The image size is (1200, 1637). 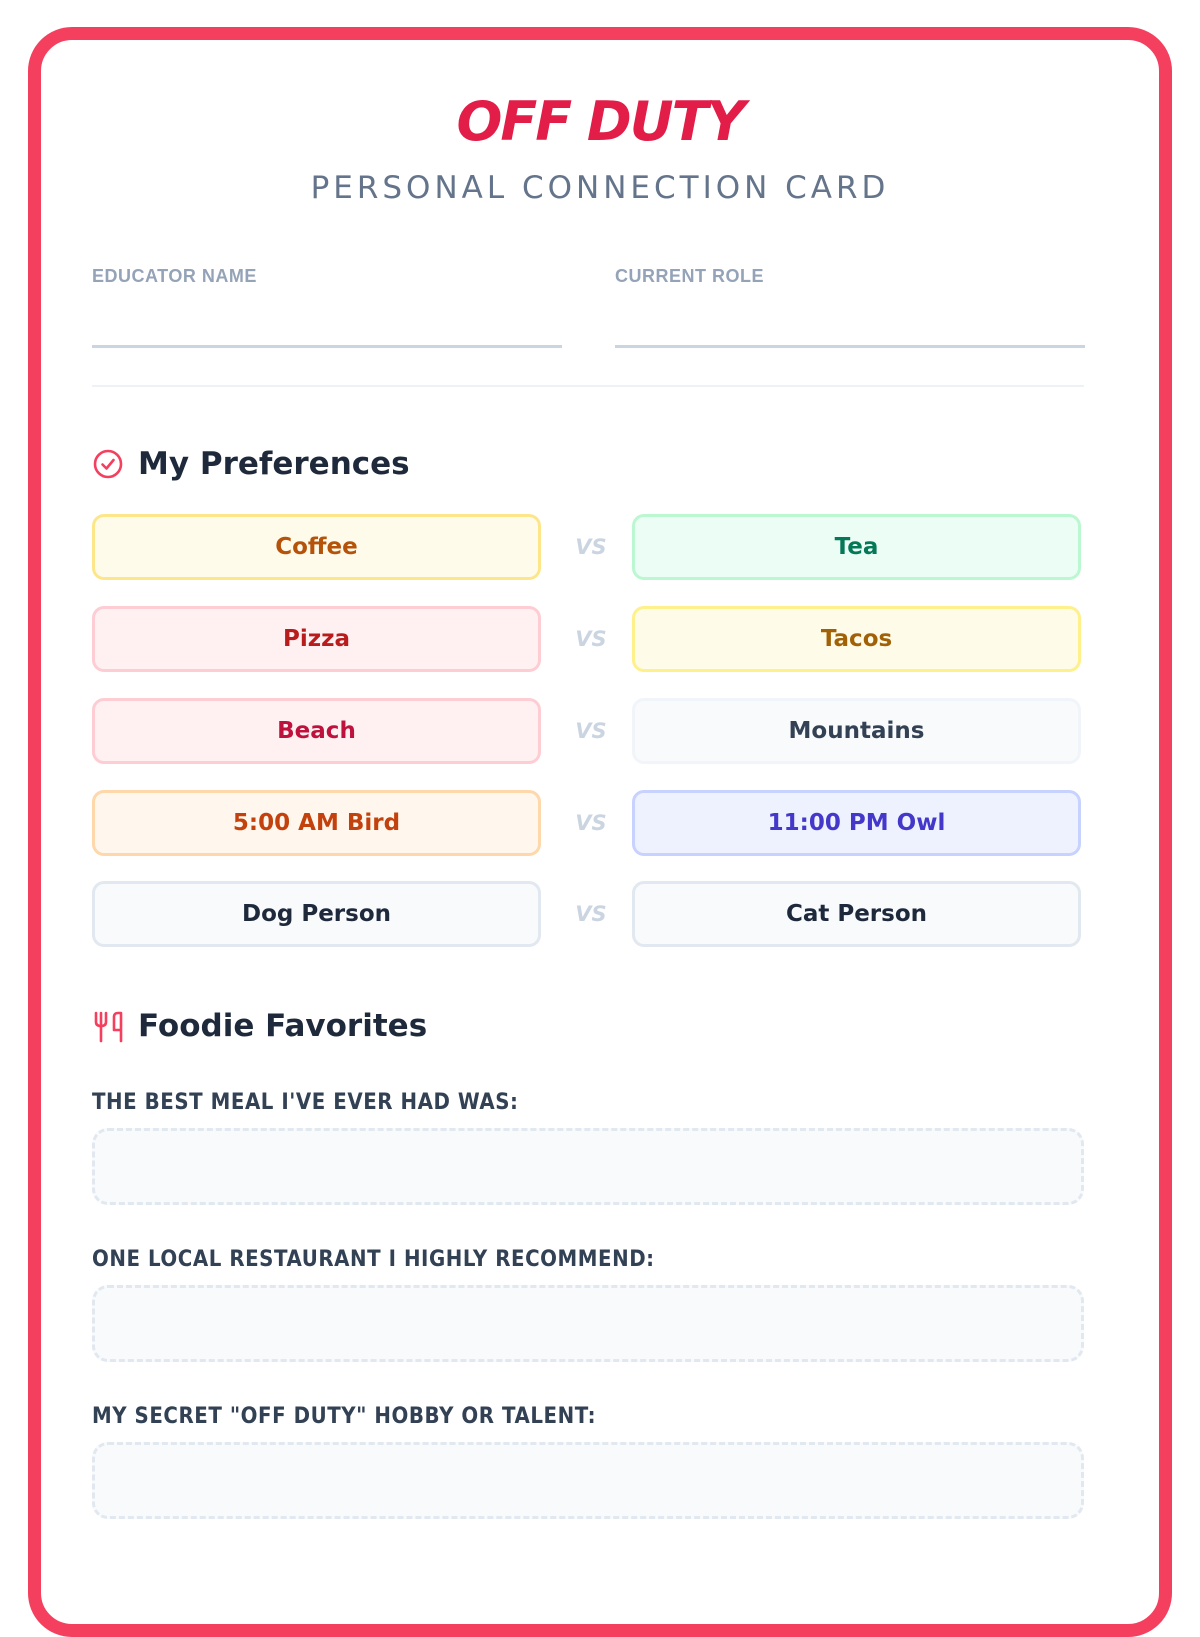 What do you see at coordinates (600, 188) in the screenshot?
I see `card-subtitle: PERSONAL CONNECTION CARD` at bounding box center [600, 188].